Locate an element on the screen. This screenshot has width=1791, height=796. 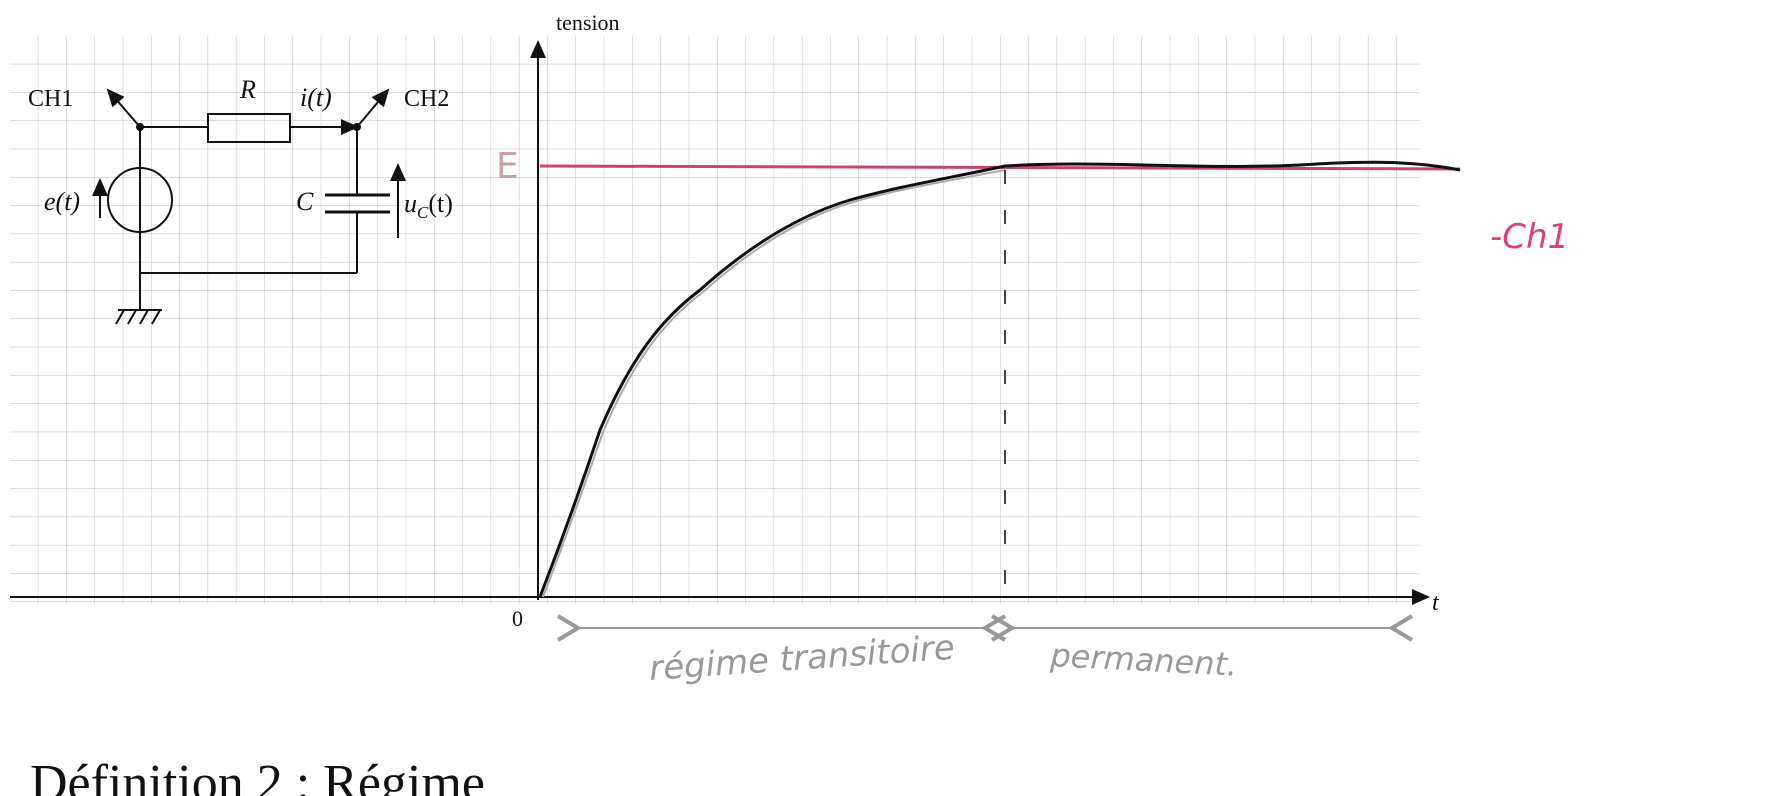
uc-main: u is located at coordinates (410, 203).